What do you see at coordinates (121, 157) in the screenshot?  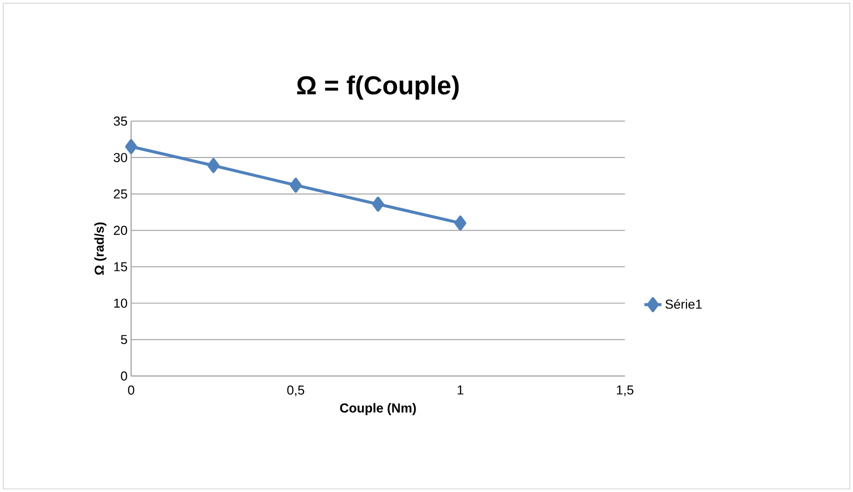 I see `y-tick-label: 30` at bounding box center [121, 157].